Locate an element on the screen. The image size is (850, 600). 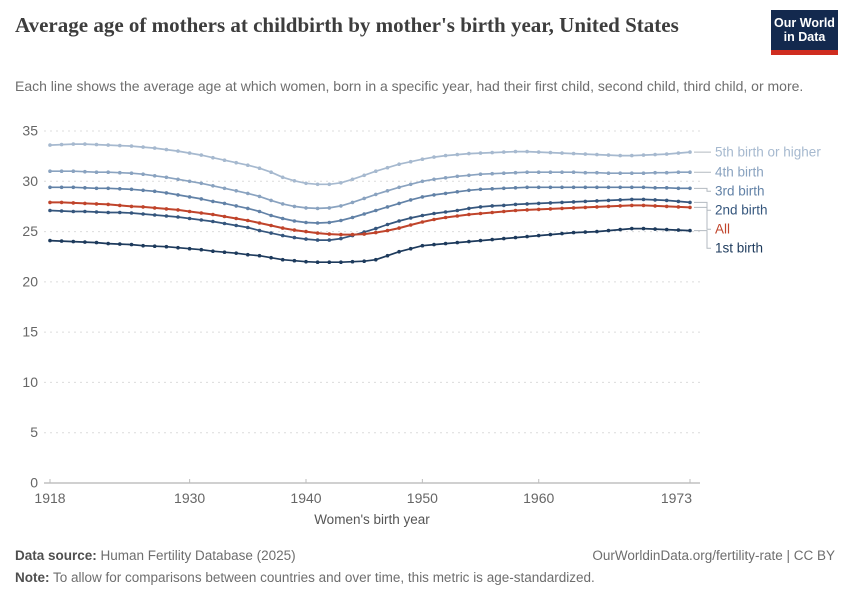
x-tick-label: 1960 is located at coordinates (538, 498).